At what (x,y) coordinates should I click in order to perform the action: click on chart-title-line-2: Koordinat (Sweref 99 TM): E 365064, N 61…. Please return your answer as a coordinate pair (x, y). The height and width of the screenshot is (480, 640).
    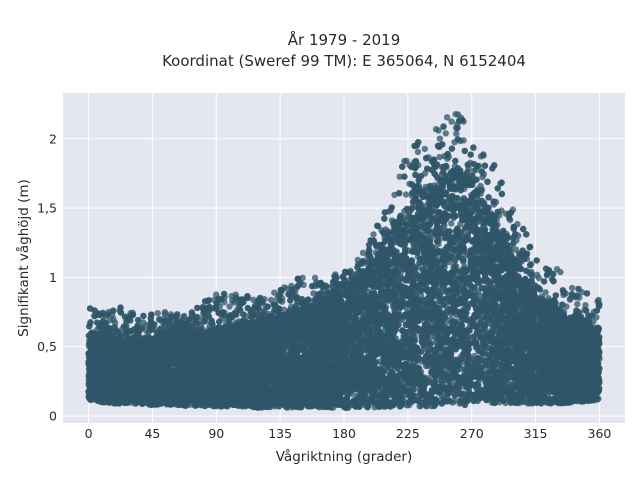
    Looking at the image, I should click on (344, 61).